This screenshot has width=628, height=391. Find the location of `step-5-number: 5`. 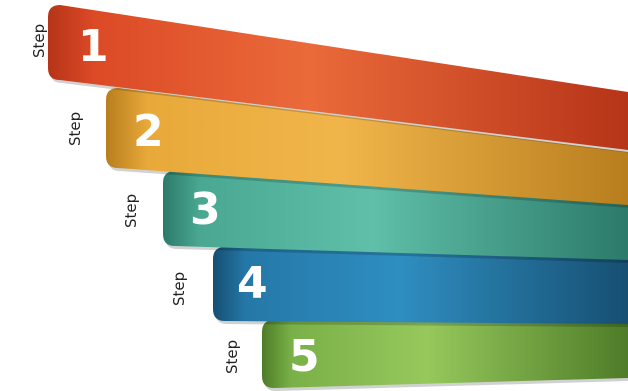

step-5-number: 5 is located at coordinates (304, 356).